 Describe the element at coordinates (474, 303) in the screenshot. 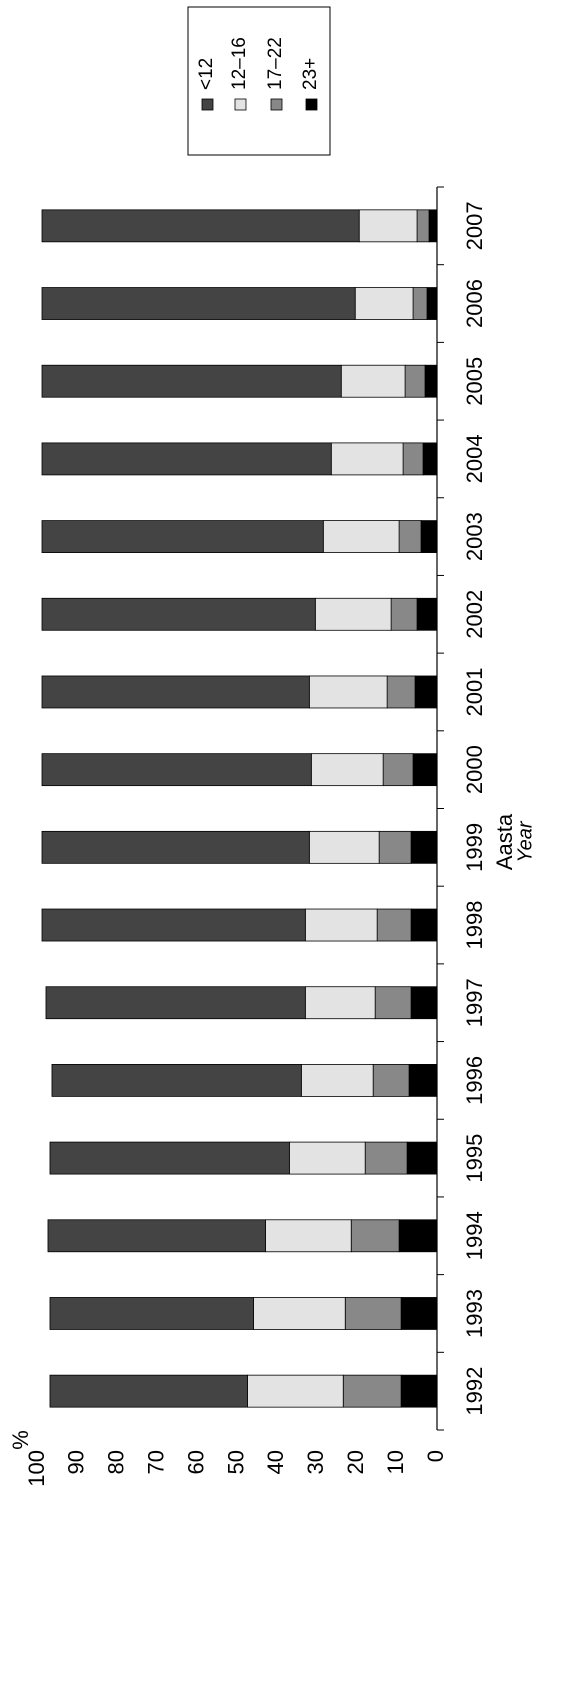

I see `year-label-2006: 2006` at that location.